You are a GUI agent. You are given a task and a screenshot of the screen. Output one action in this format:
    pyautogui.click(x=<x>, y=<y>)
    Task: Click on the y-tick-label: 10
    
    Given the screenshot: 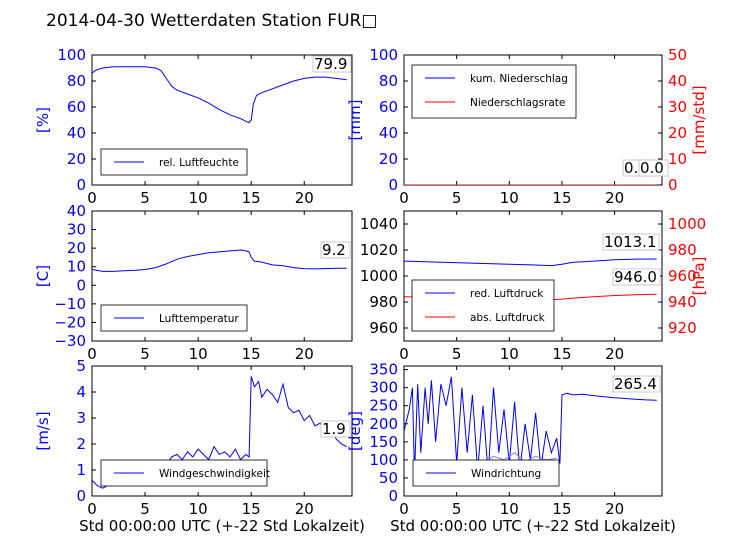 What is the action you would take?
    pyautogui.click(x=76, y=267)
    